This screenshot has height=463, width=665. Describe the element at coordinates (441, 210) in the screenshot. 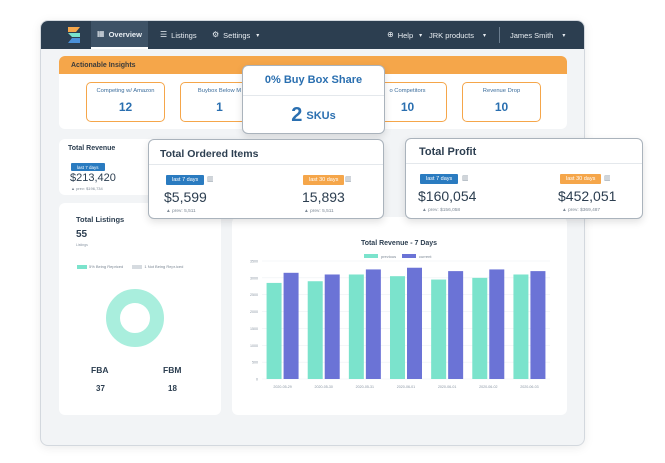

I see `profit-prev-7d: ▲ prev: $156,058` at that location.